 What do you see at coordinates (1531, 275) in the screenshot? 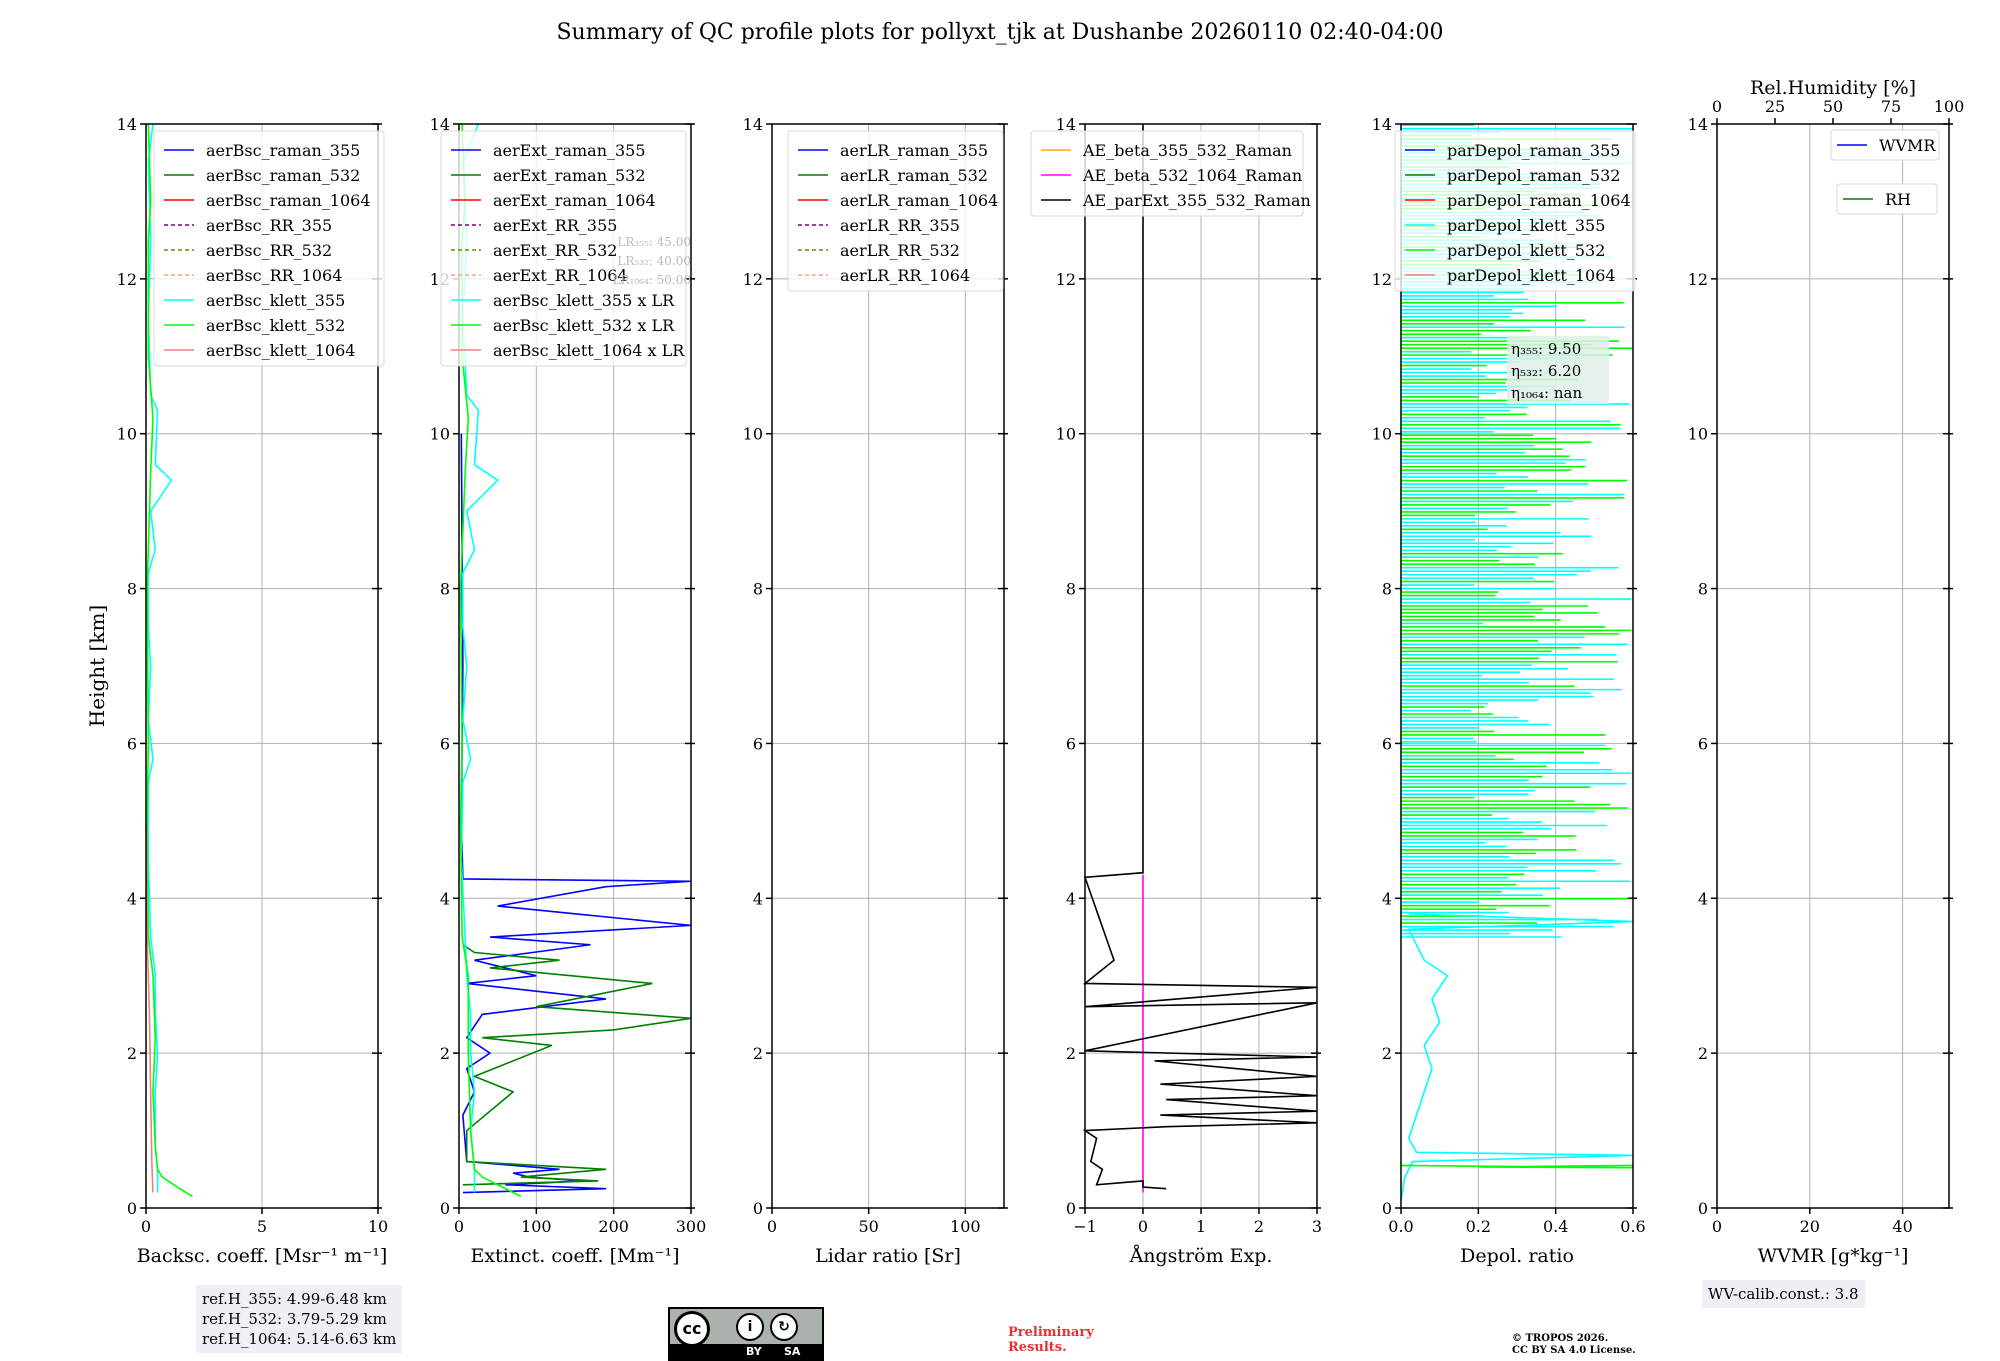
I see `legend-entry: parDepol_klett_1064` at bounding box center [1531, 275].